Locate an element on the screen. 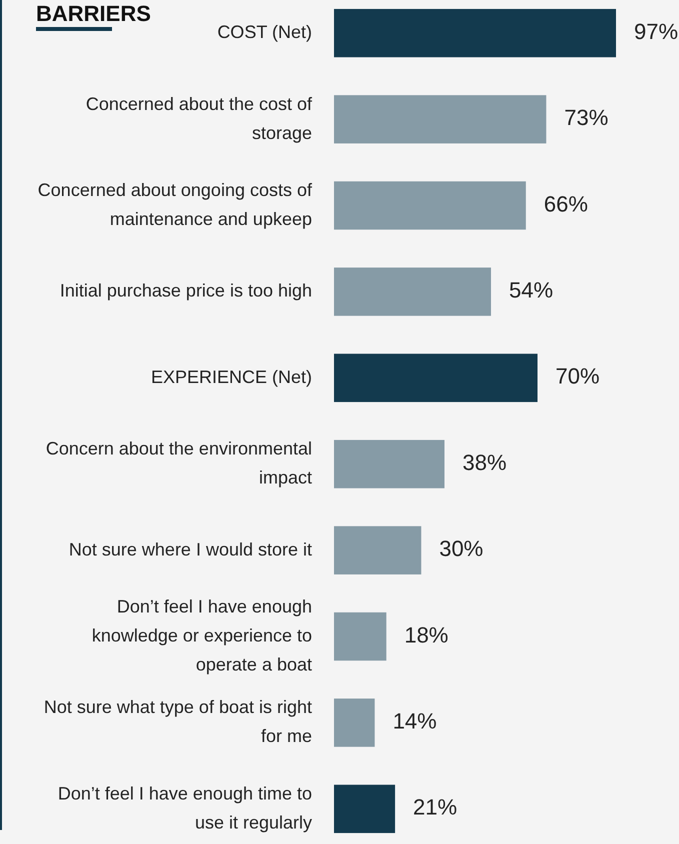 The width and height of the screenshot is (679, 844). data-label: 21% is located at coordinates (435, 807).